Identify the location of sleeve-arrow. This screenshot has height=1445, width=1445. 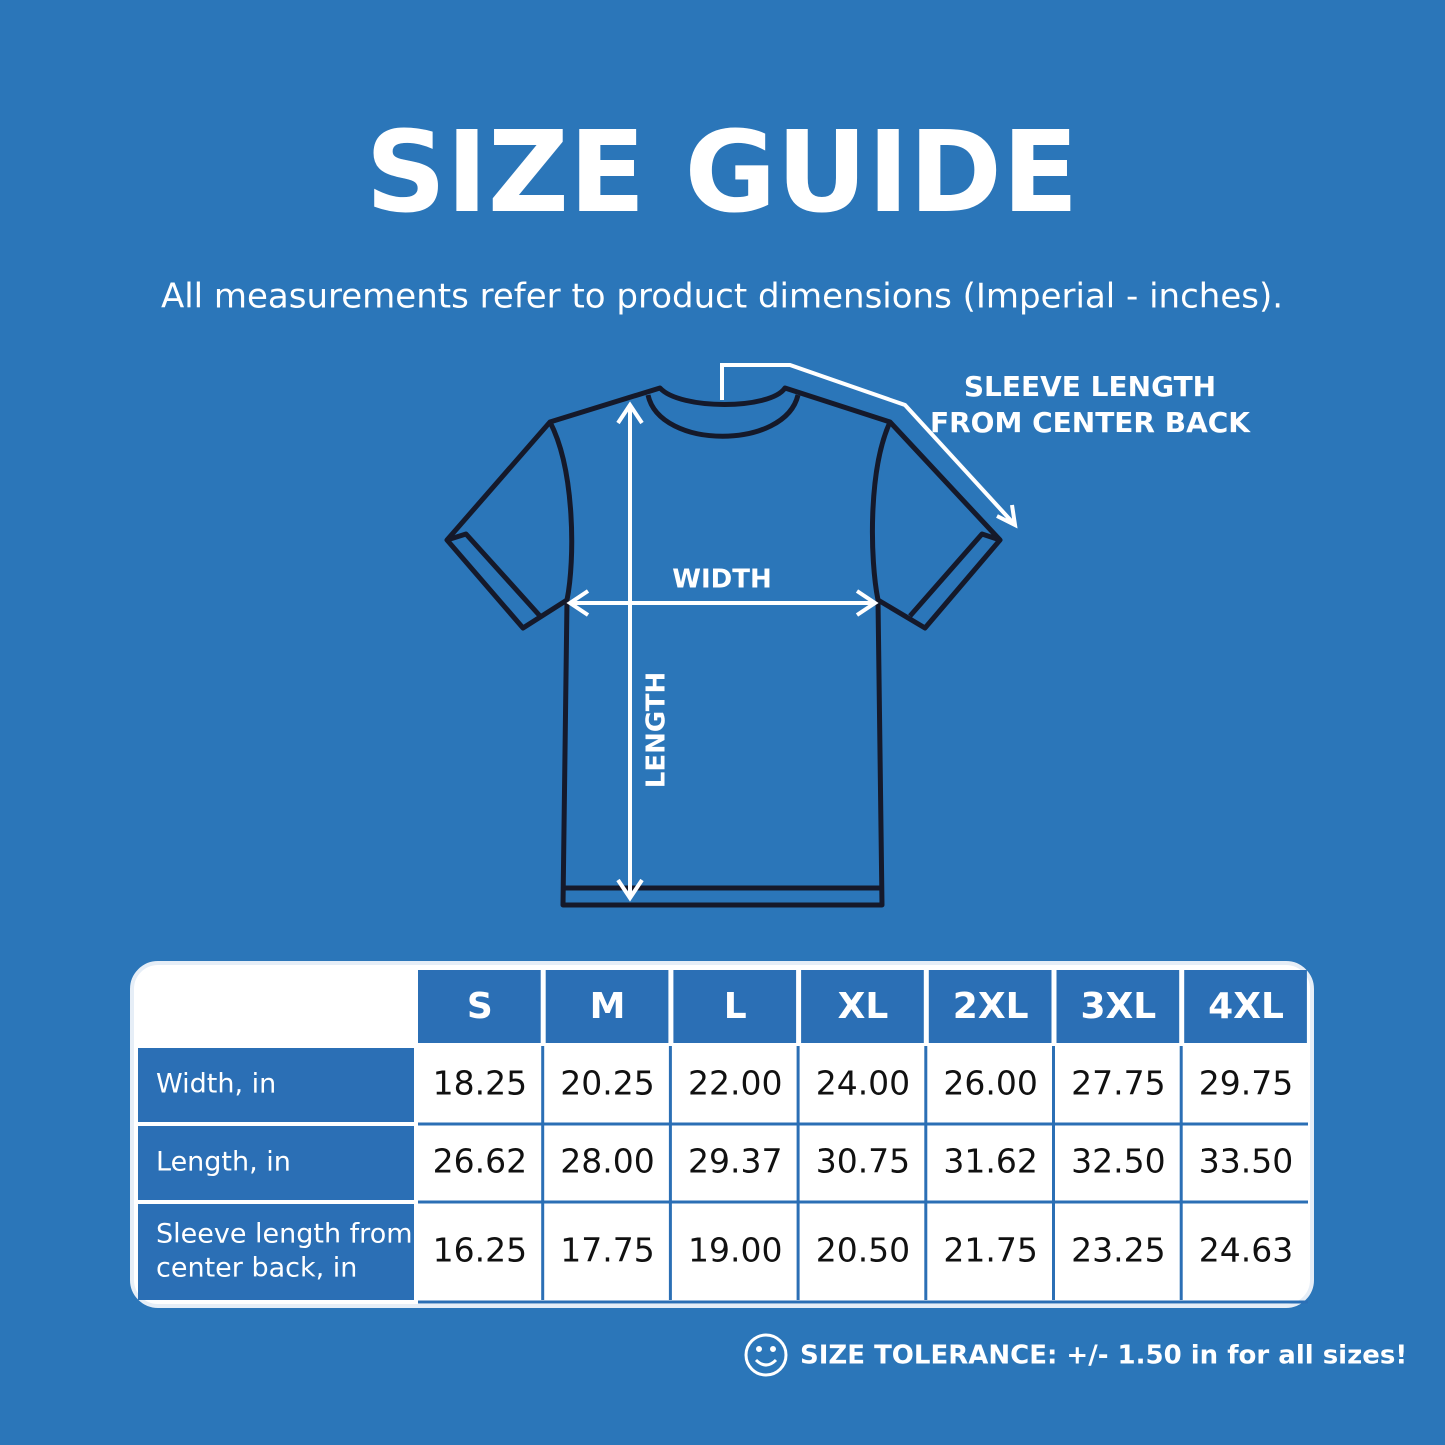
(869, 446).